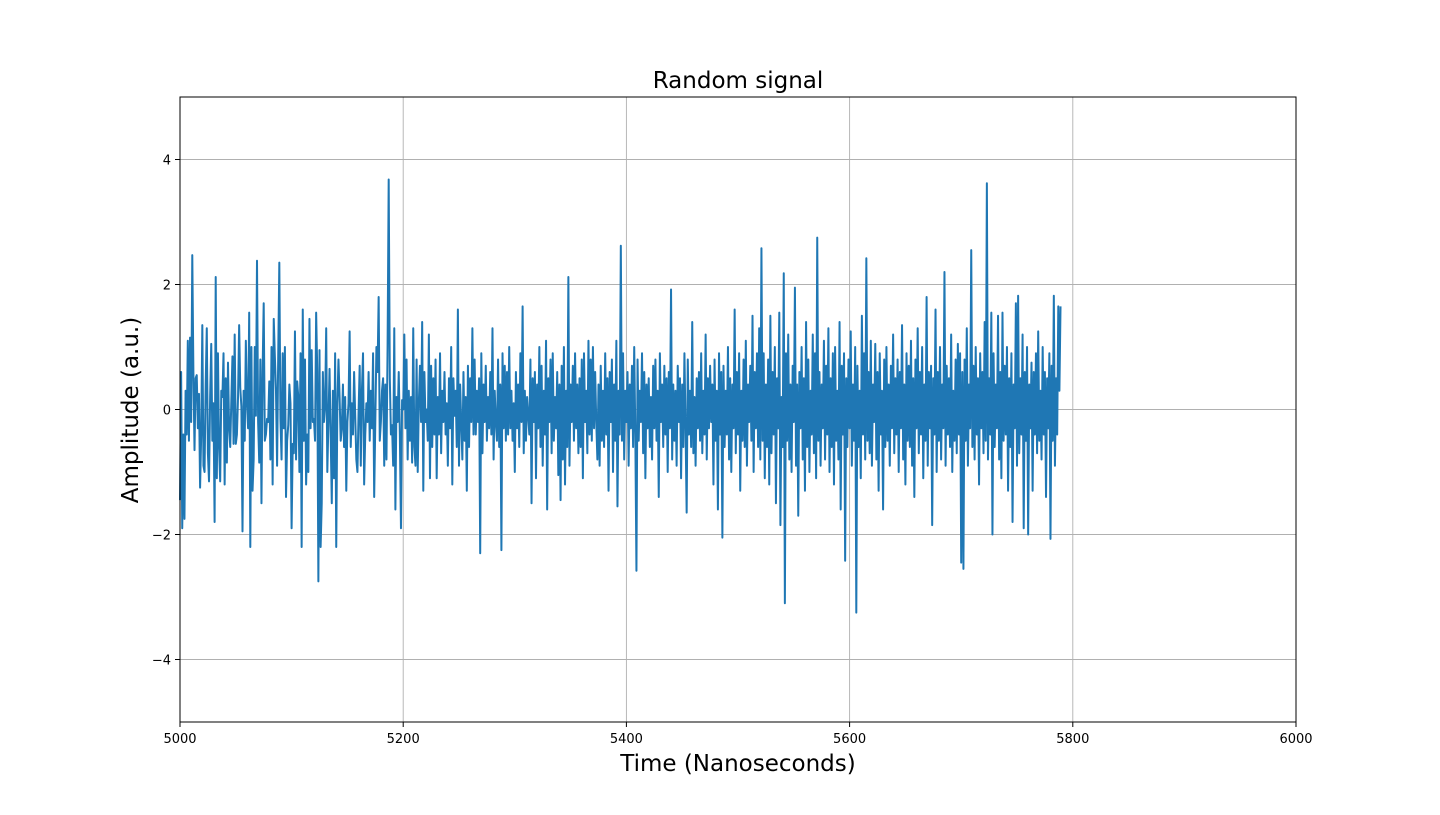 This screenshot has height=815, width=1440. What do you see at coordinates (161, 661) in the screenshot?
I see `y-tick-label: −4` at bounding box center [161, 661].